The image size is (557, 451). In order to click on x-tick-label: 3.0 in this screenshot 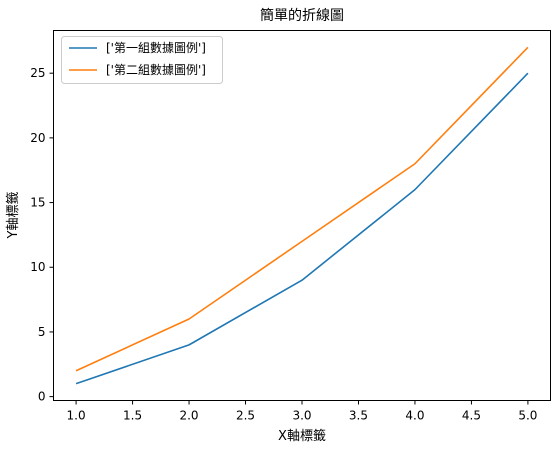, I will do `click(301, 416)`.